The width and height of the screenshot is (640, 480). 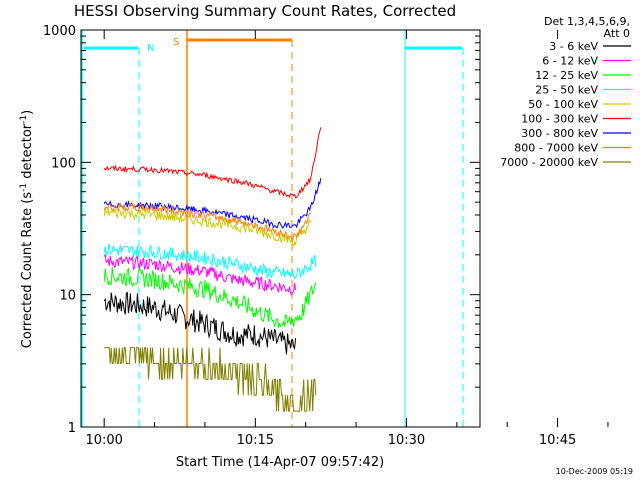 What do you see at coordinates (573, 46) in the screenshot?
I see `legend-label: 3 - 6 keV` at bounding box center [573, 46].